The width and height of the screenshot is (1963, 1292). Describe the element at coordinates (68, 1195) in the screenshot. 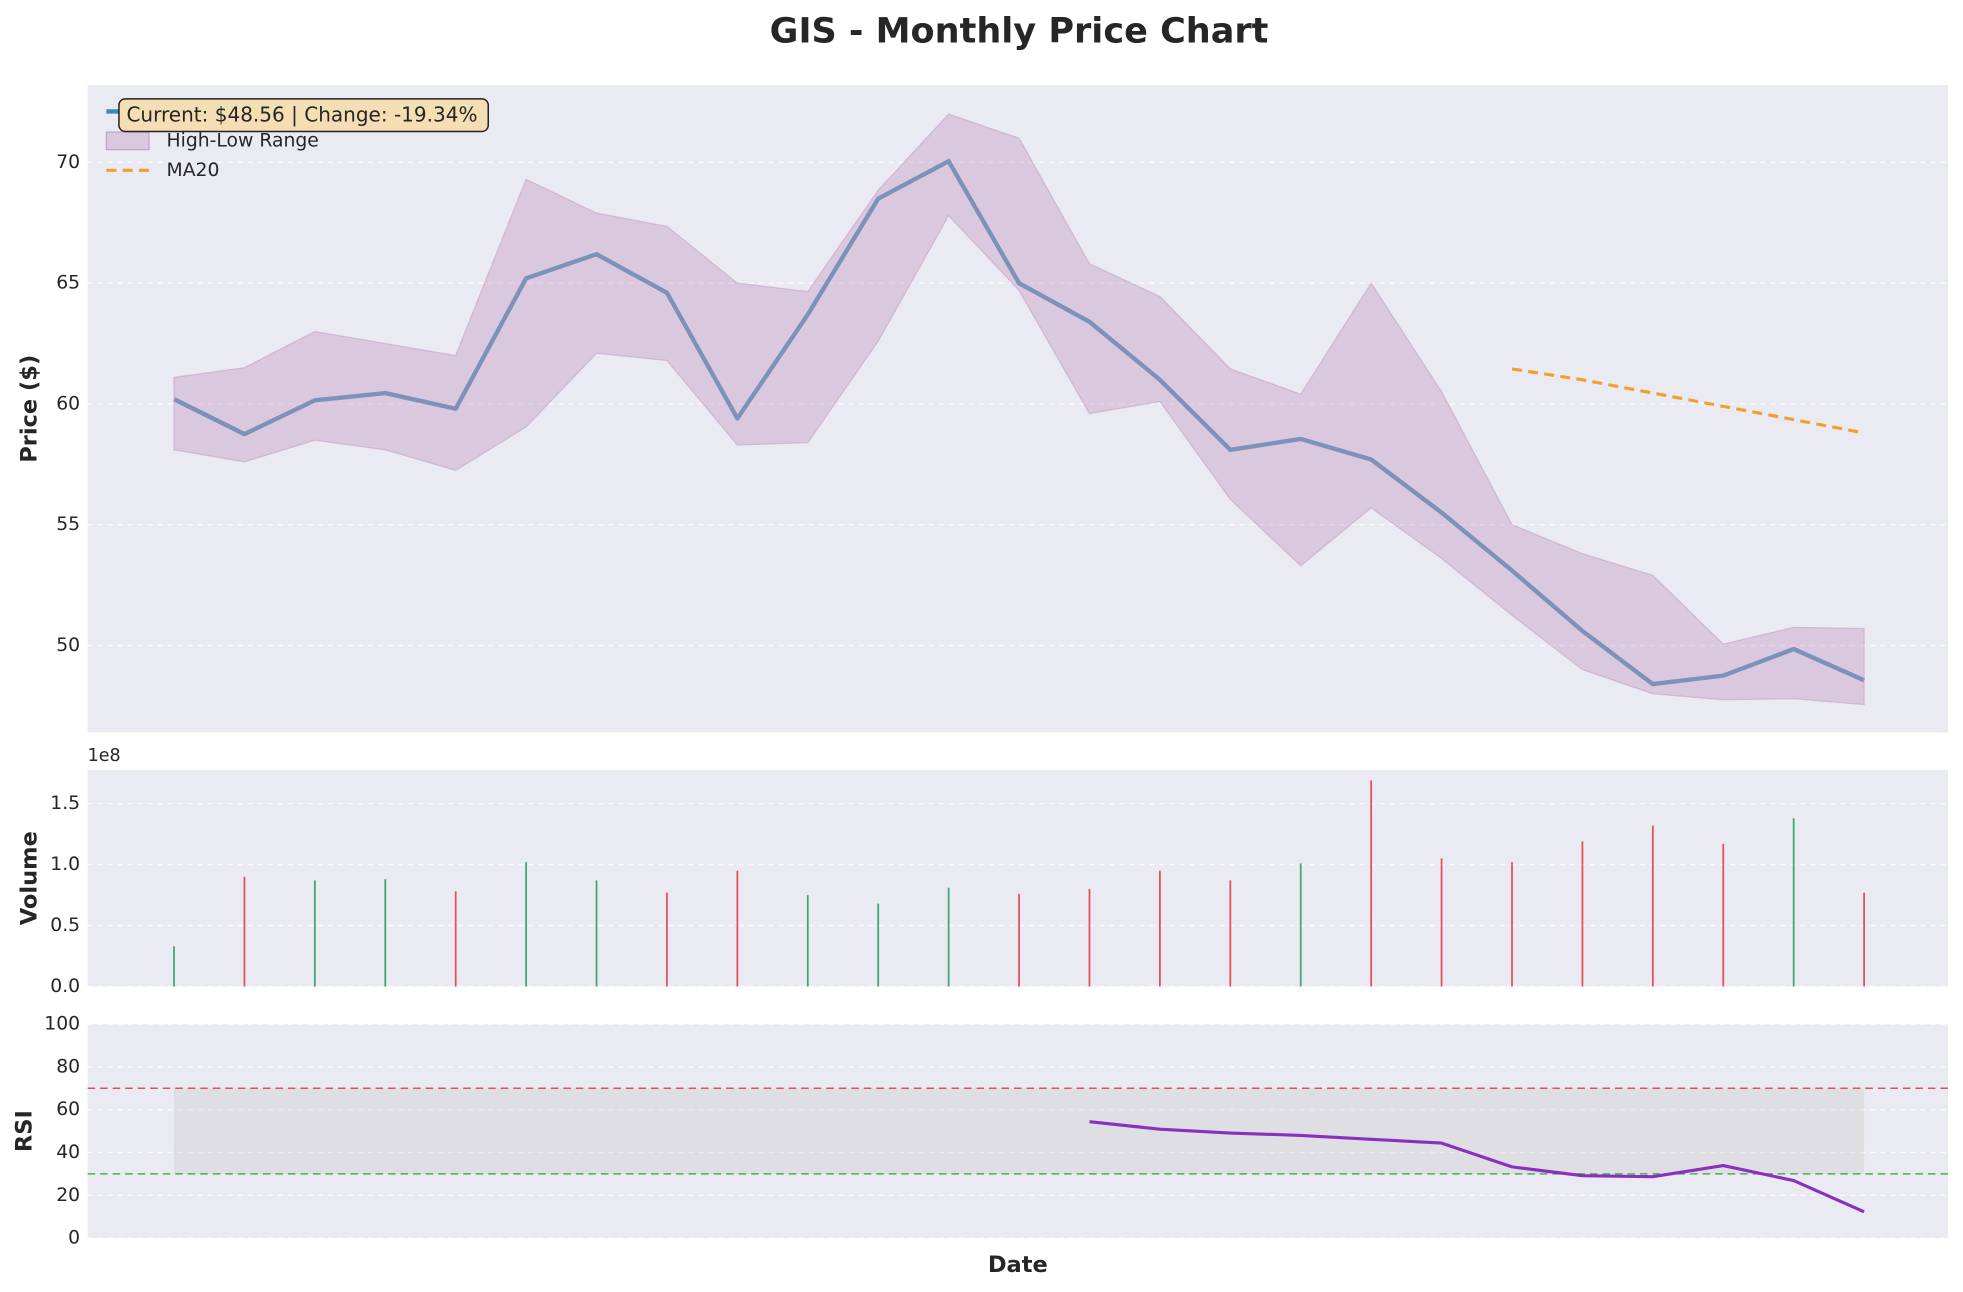

I see `y-tick-label: 20` at that location.